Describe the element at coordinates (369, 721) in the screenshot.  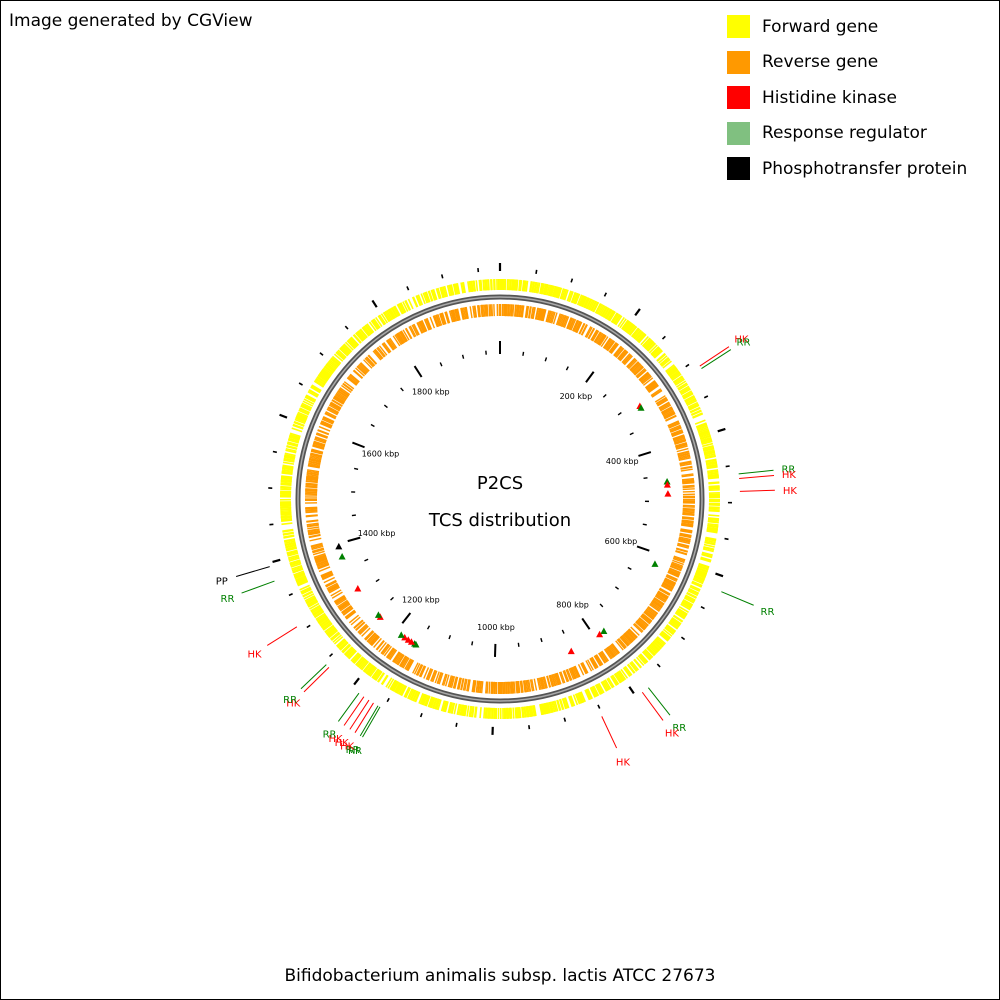
I see `rr-leader-line` at that location.